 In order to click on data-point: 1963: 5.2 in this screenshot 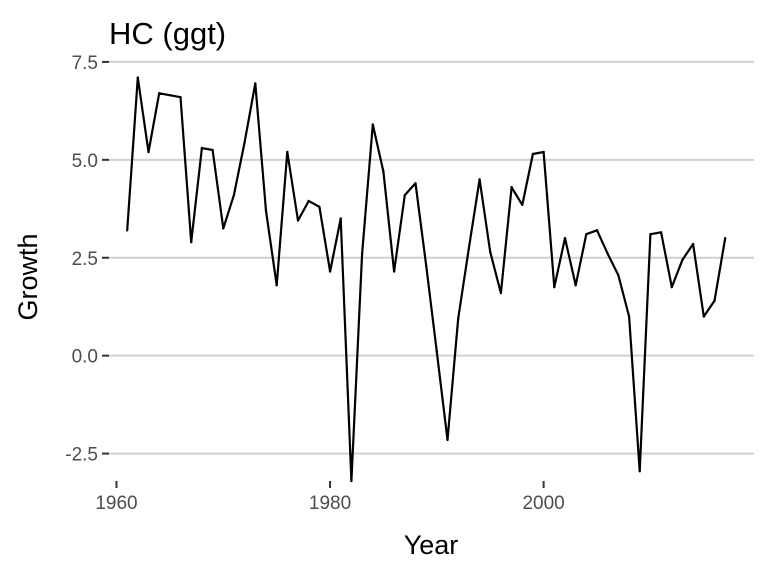, I will do `click(148, 152)`.